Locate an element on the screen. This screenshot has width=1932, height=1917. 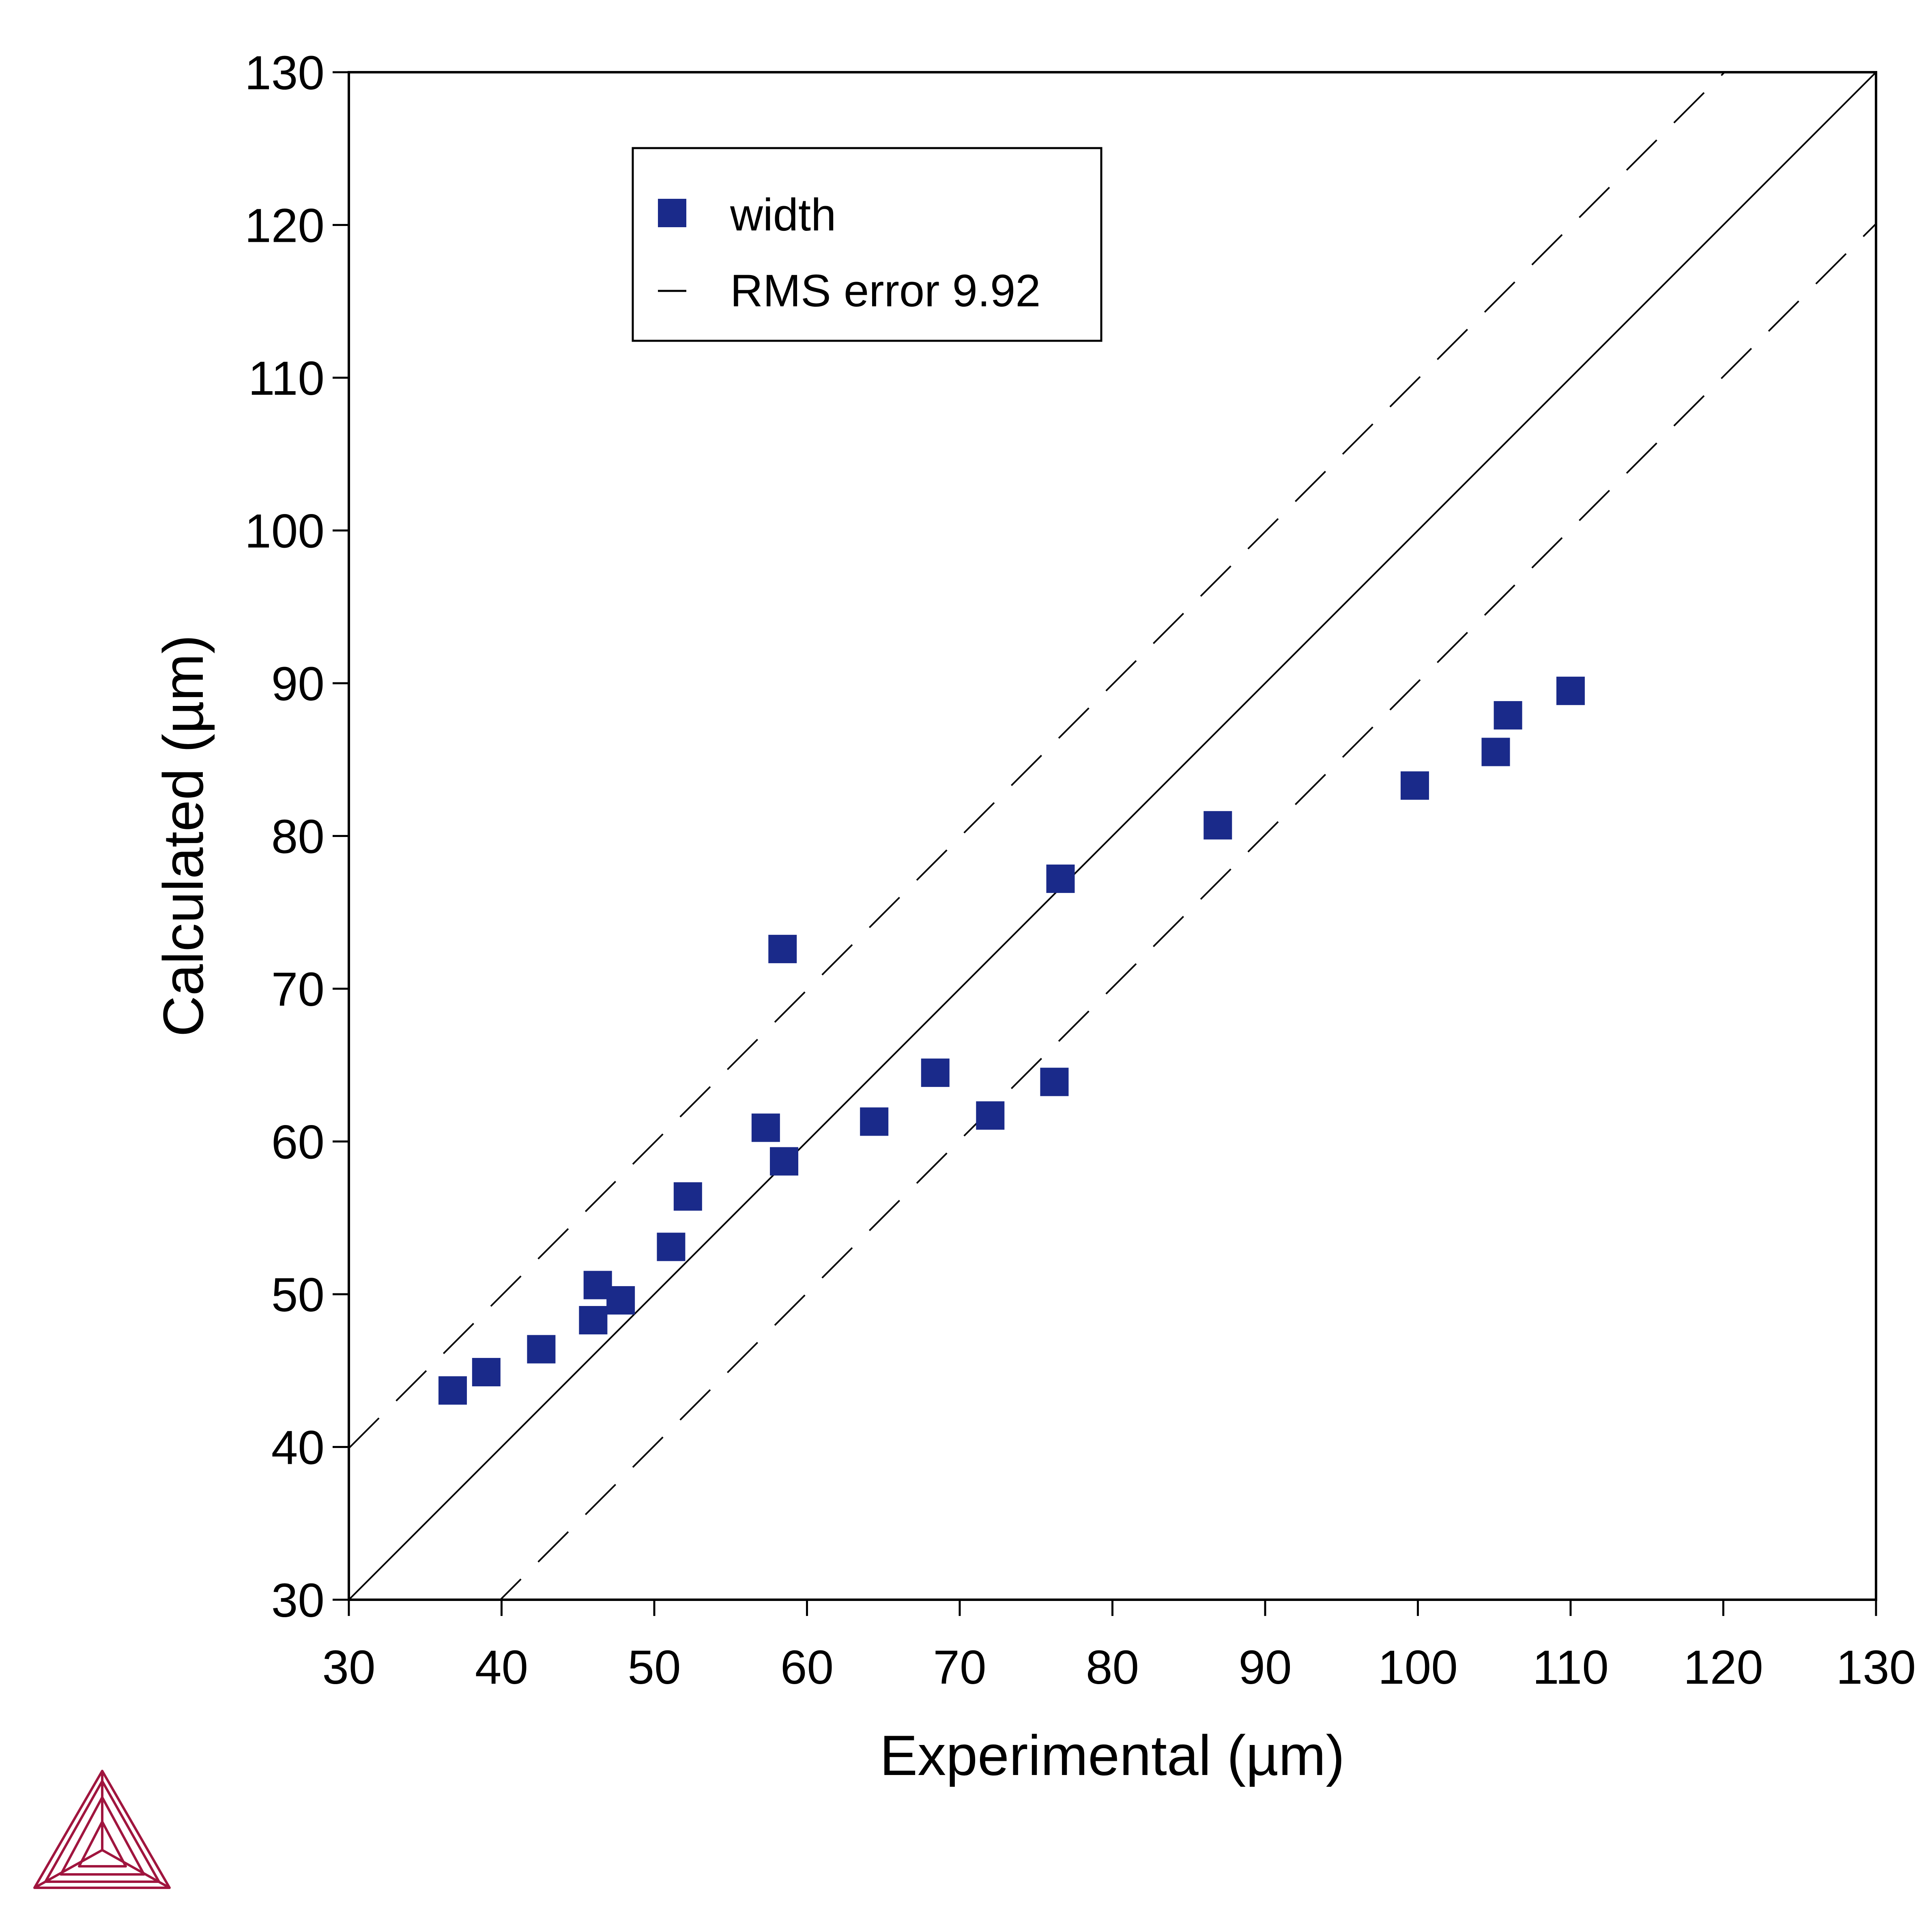
x-tick-label: 50 is located at coordinates (654, 1667).